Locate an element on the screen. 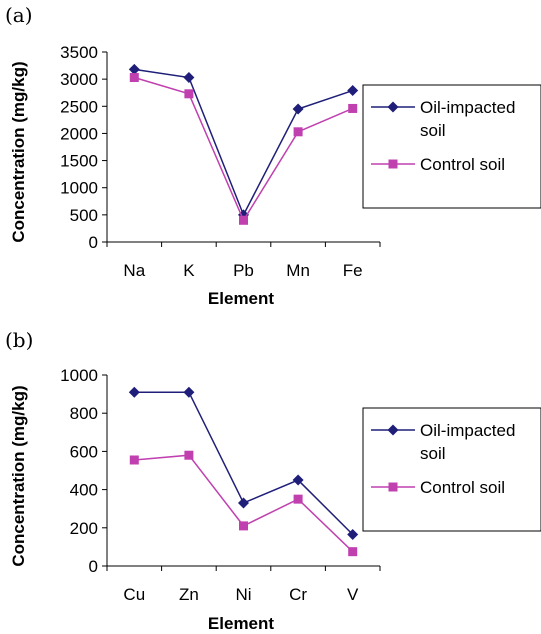 The width and height of the screenshot is (541, 634). y-tick-label: 500 is located at coordinates (84, 215).